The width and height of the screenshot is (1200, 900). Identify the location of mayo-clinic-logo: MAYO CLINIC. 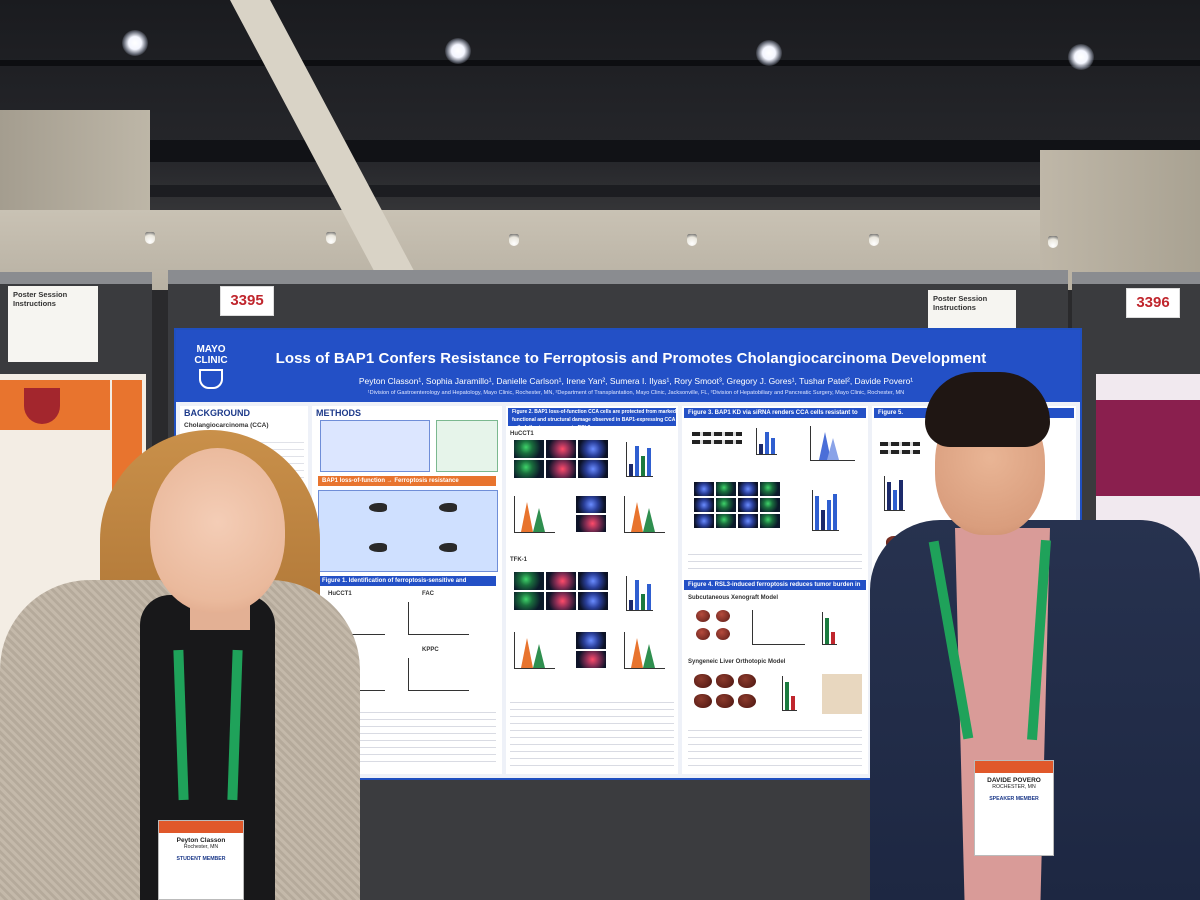
(211, 368).